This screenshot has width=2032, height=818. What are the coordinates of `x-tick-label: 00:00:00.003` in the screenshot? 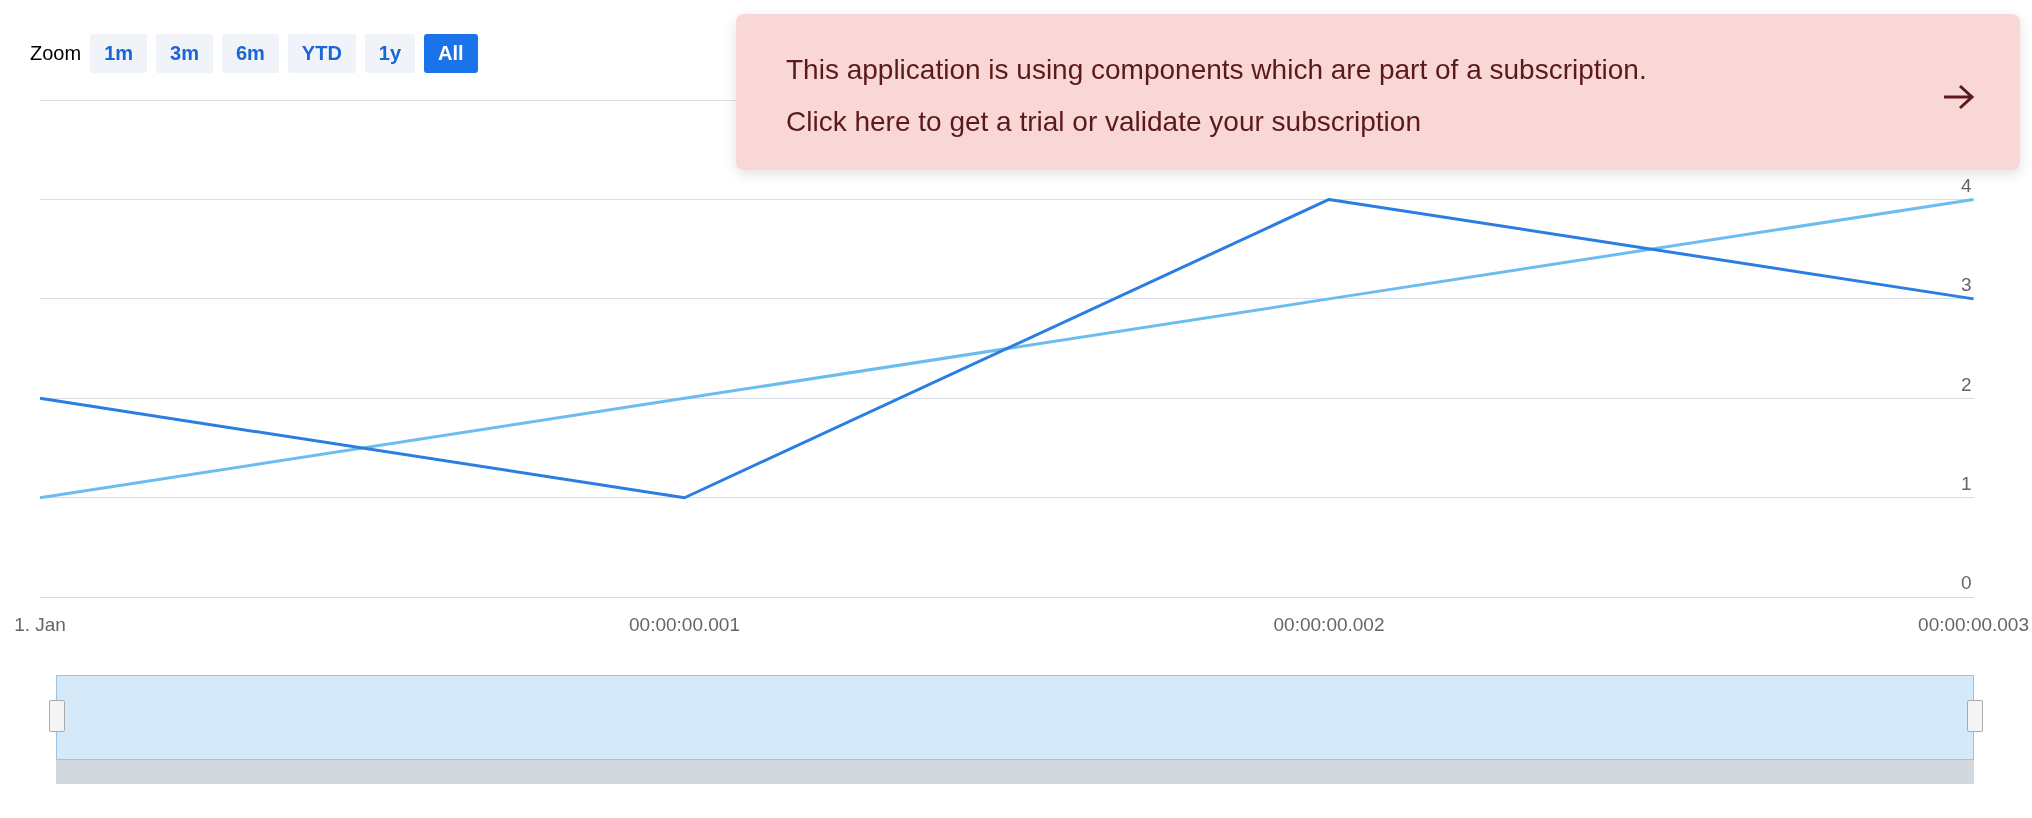 It's located at (1974, 624).